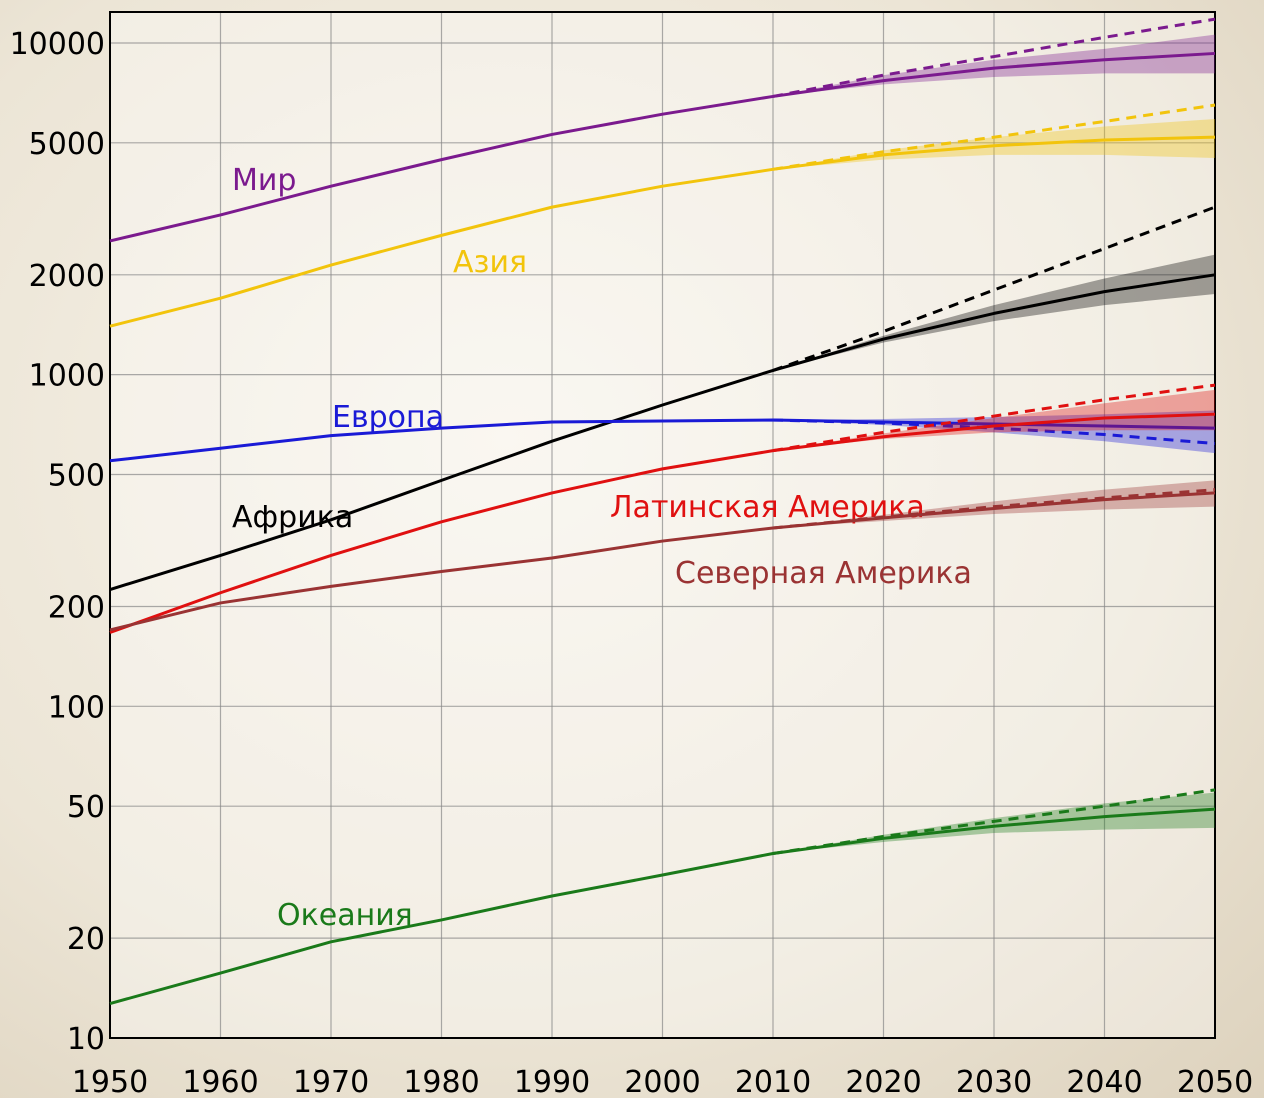  Describe the element at coordinates (1215, 1081) in the screenshot. I see `x-tick-label: 2050` at that location.